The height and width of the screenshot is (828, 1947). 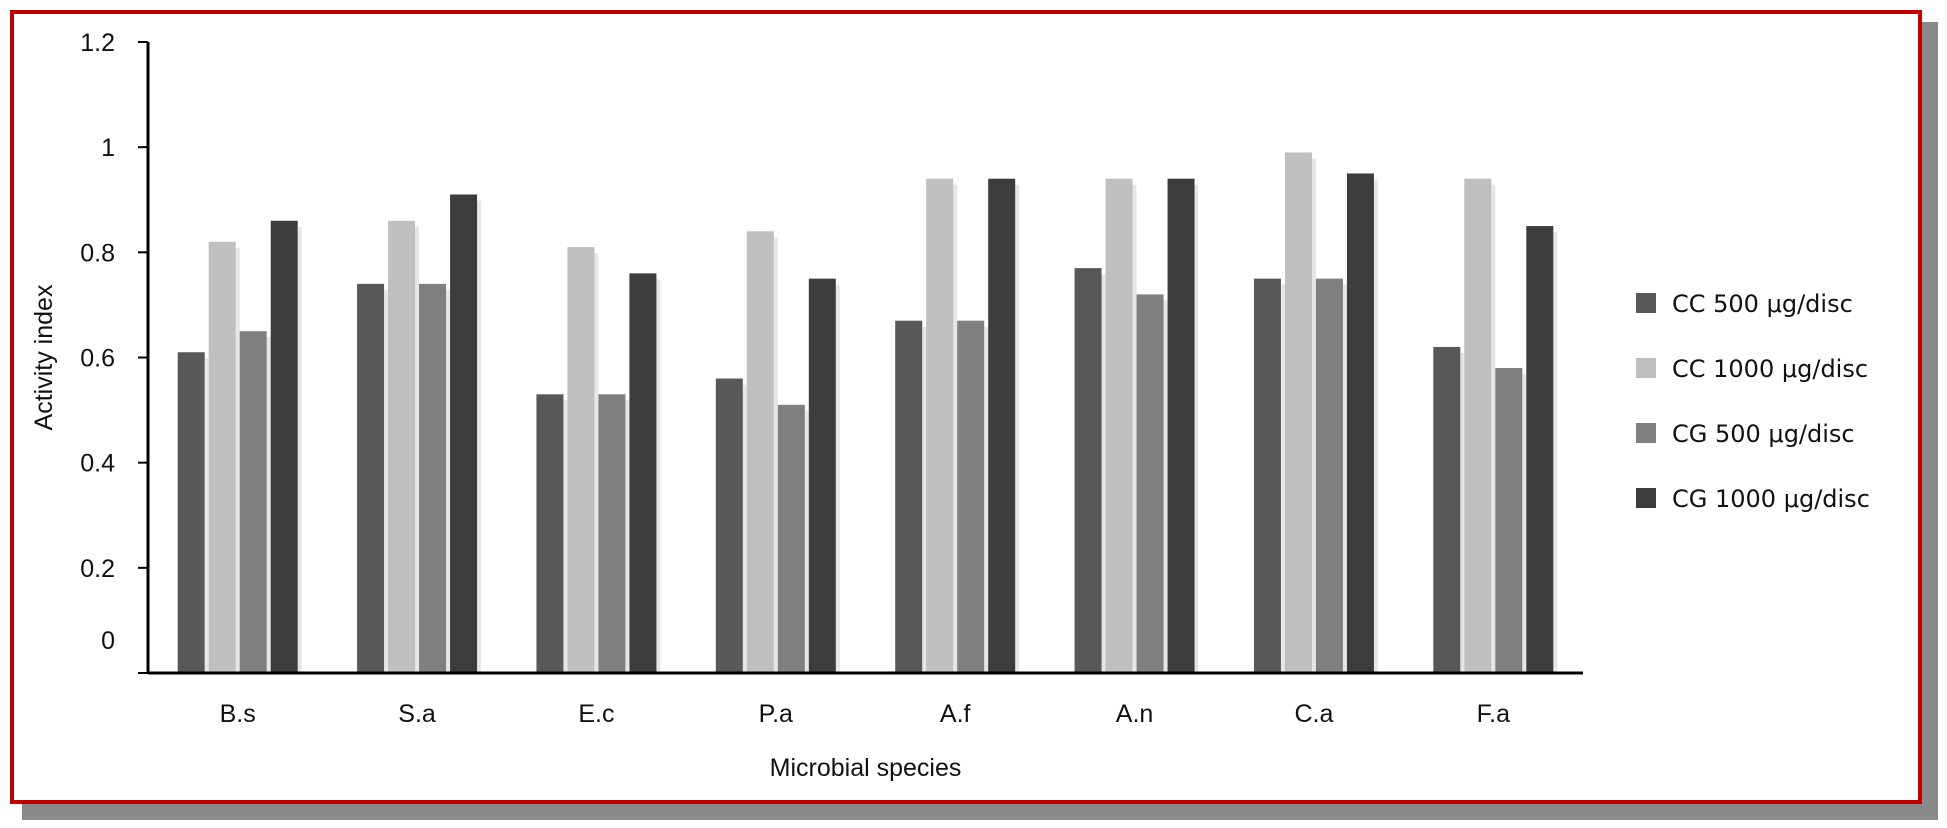 What do you see at coordinates (1762, 304) in the screenshot?
I see `legend-label: CC 500 μg/disc` at bounding box center [1762, 304].